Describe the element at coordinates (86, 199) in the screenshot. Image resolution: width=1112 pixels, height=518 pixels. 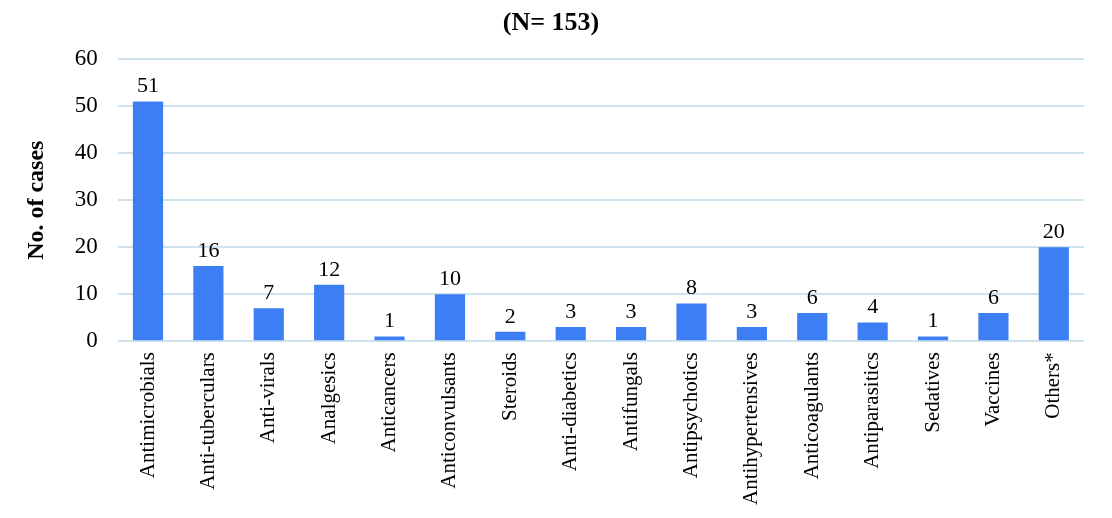
I see `y-tick-label: 30` at that location.